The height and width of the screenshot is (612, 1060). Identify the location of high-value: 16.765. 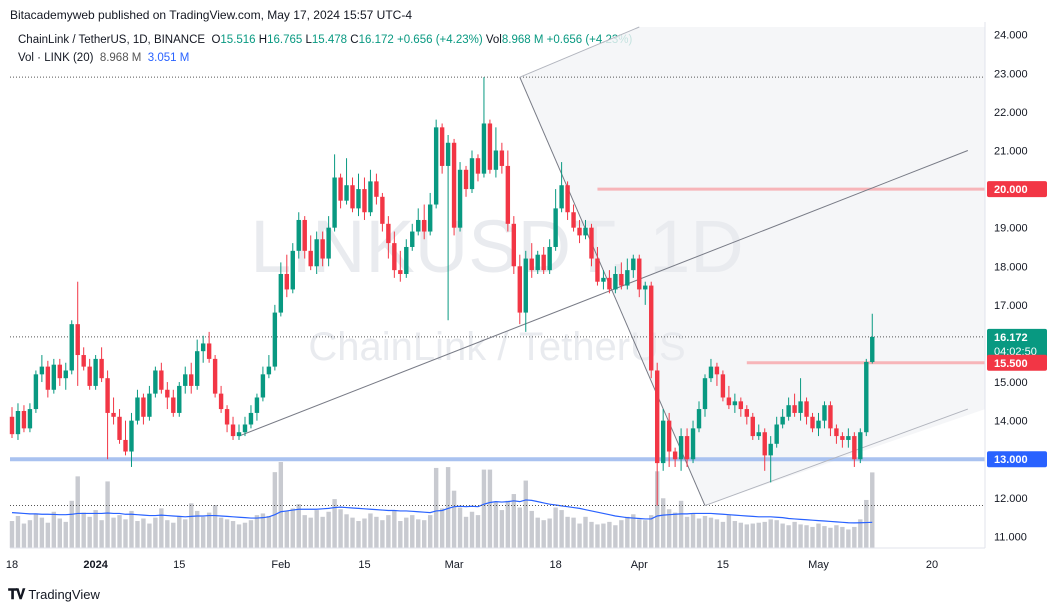
(285, 40).